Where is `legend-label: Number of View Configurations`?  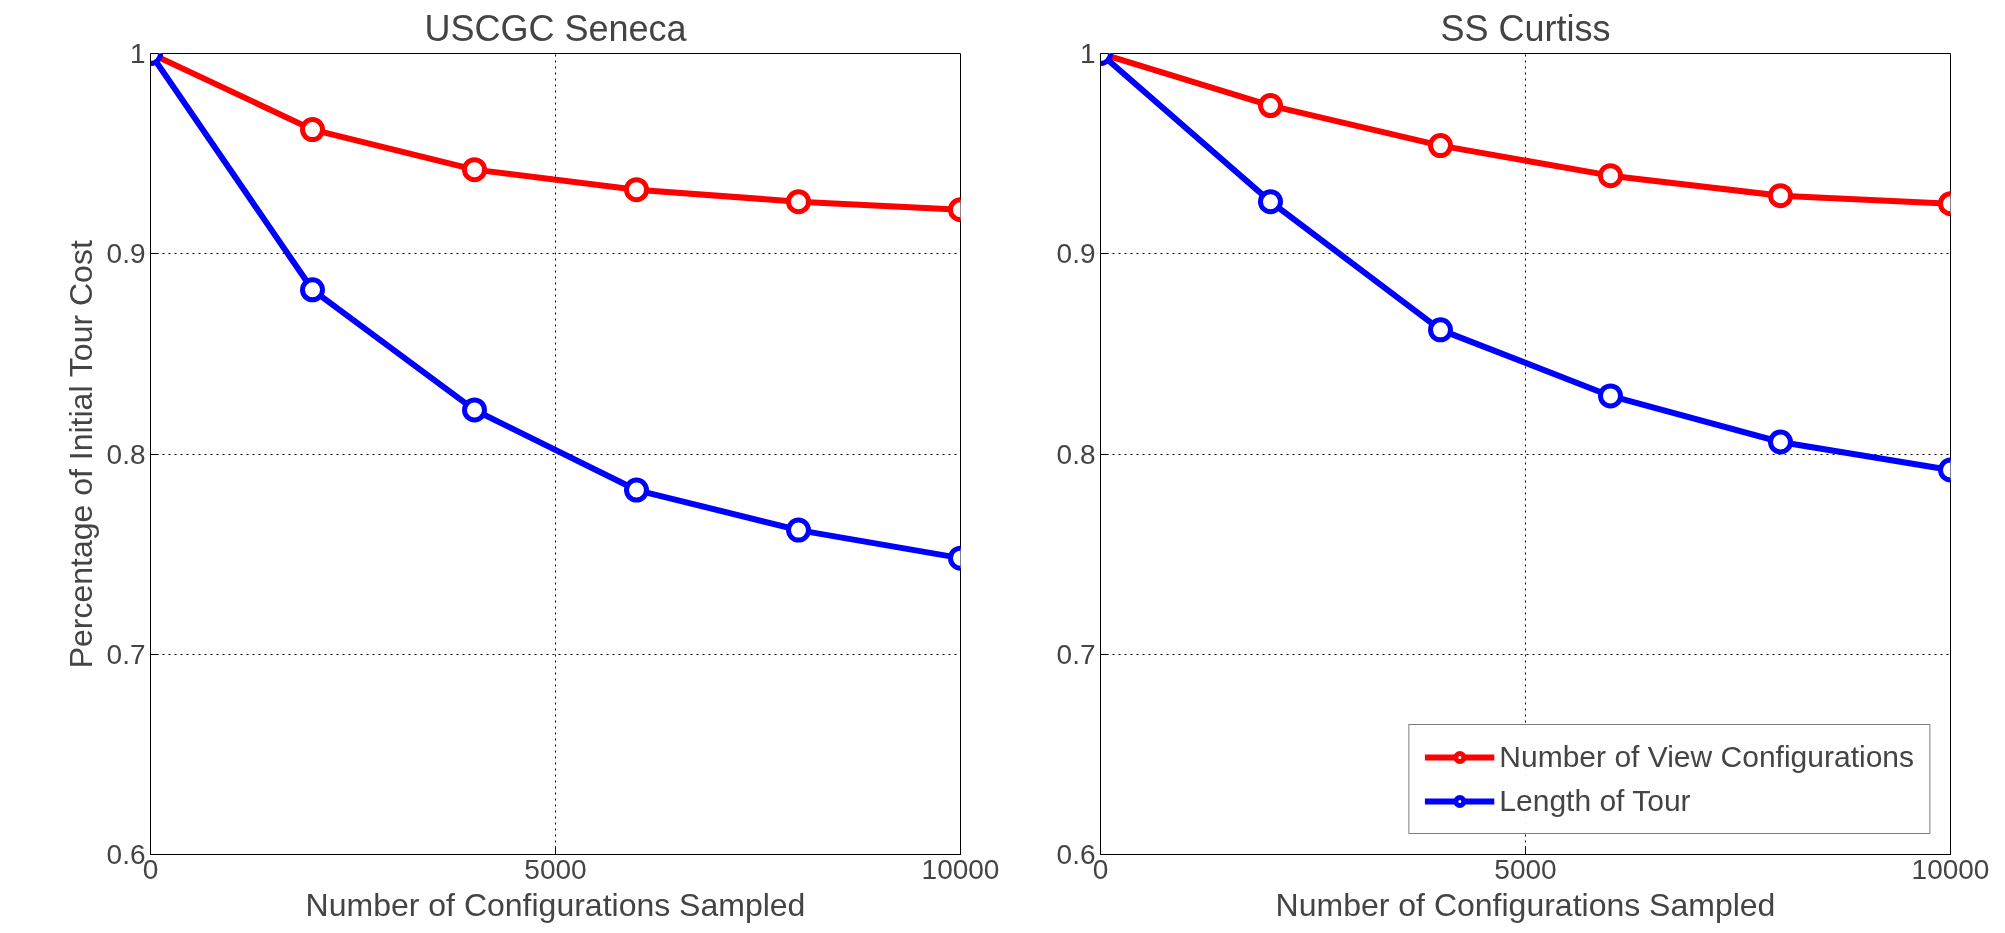
legend-label: Number of View Configurations is located at coordinates (1706, 757).